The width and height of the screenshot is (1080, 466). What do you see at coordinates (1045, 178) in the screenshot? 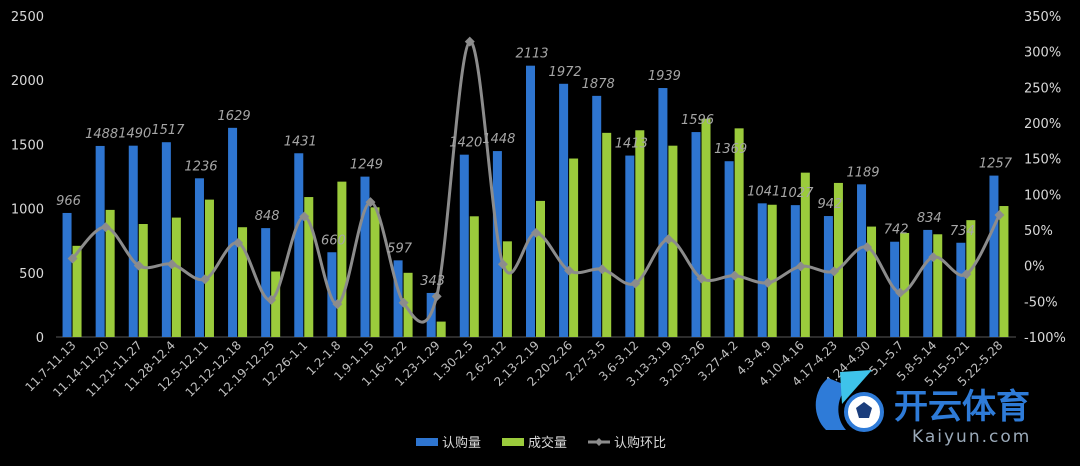
I see `right-axis-ticks: -100% -50% 0% 50% 100% 150% 200% 250% 300% 350%` at bounding box center [1045, 178].